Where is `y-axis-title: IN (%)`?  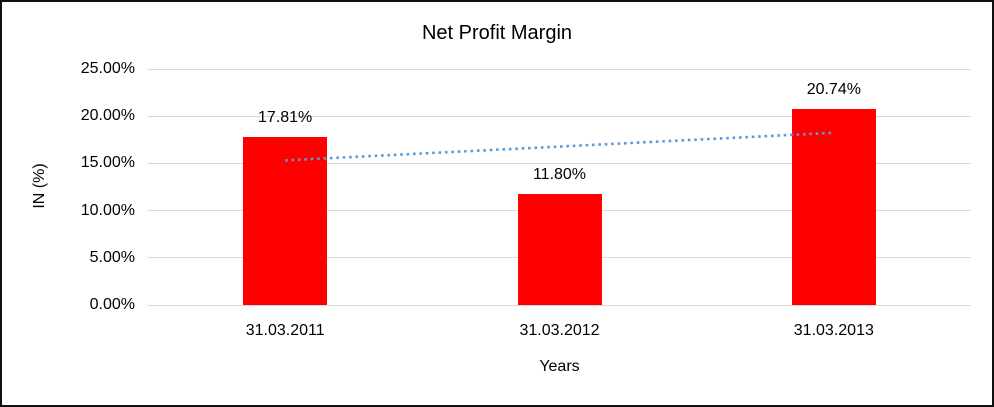
y-axis-title: IN (%) is located at coordinates (39, 186).